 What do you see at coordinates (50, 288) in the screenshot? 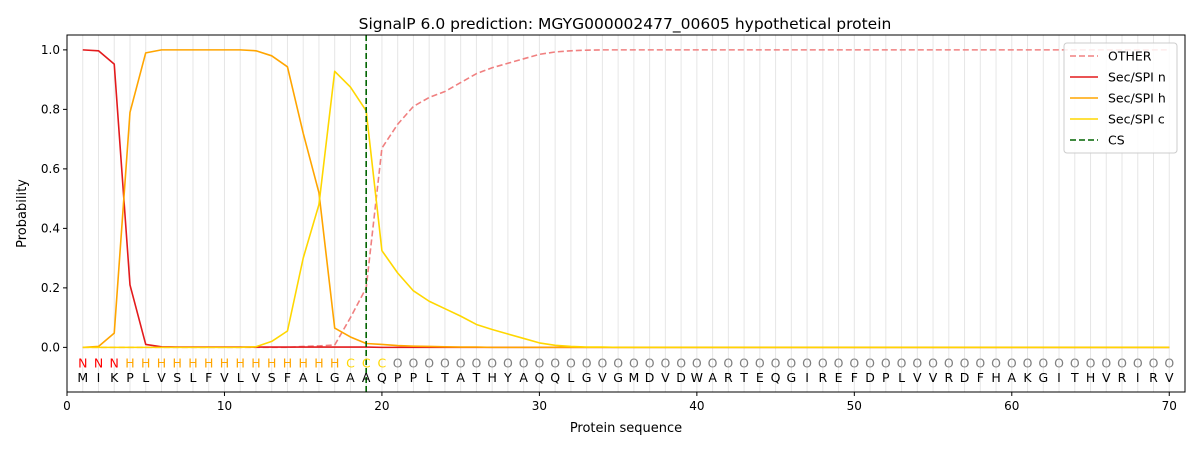
I see `y-tick-label: 0.2` at bounding box center [50, 288].